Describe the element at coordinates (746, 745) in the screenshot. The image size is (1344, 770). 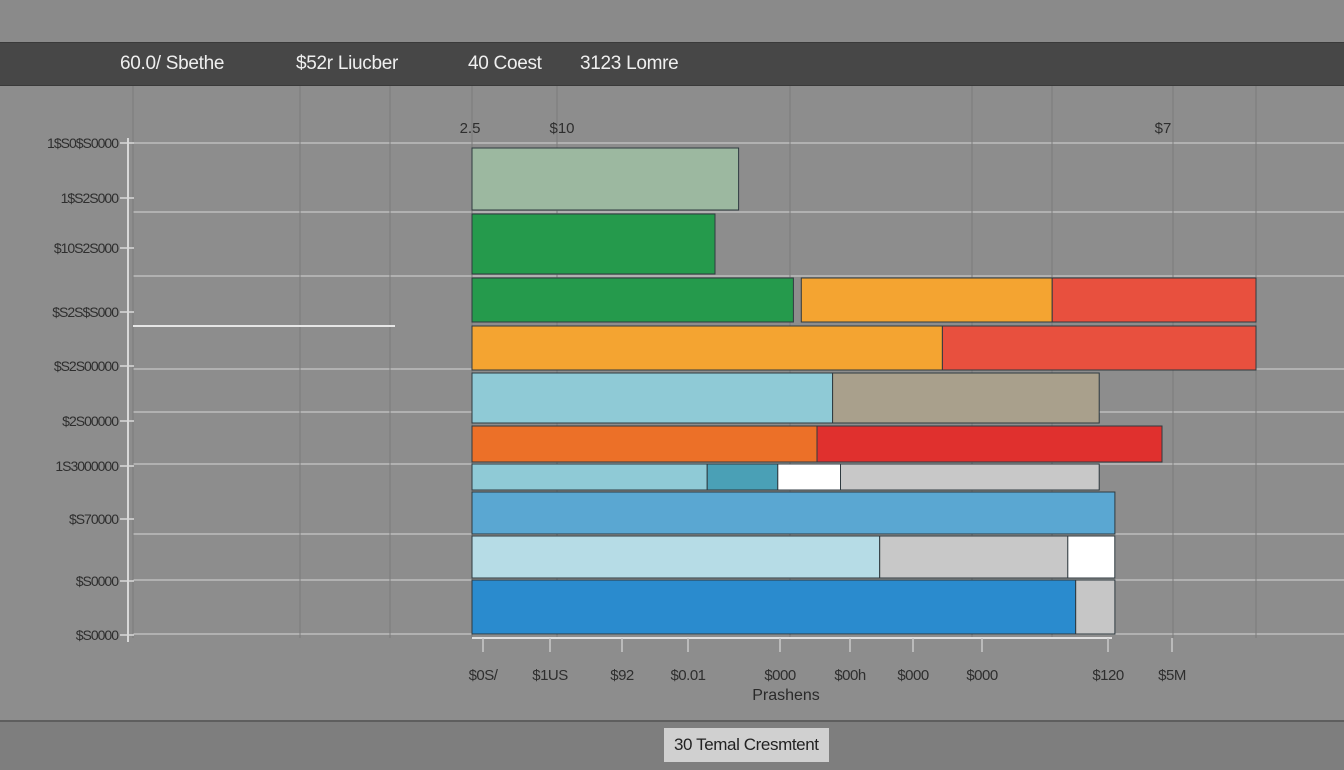
I see `footer-label: 30 Temal Cresmtent` at that location.